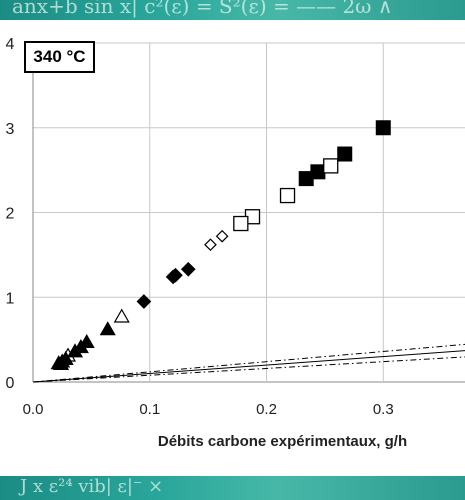 Image resolution: width=465 pixels, height=500 pixels. Describe the element at coordinates (59, 57) in the screenshot. I see `temperature-label: 340 °C` at that location.